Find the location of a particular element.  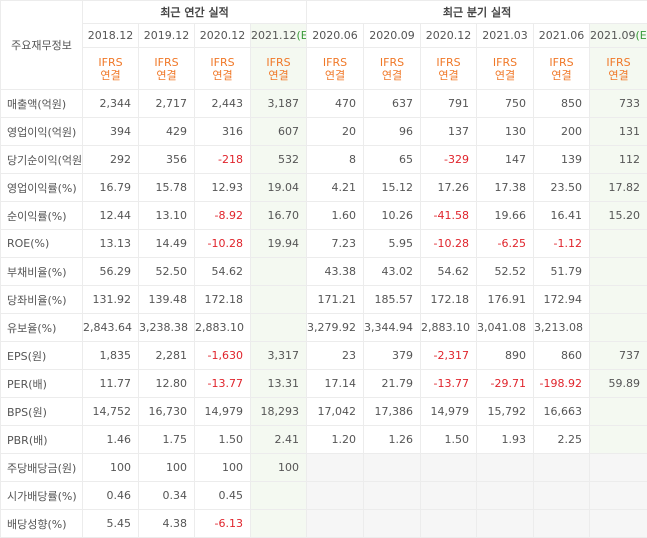

value-cell: 379 is located at coordinates (392, 356).